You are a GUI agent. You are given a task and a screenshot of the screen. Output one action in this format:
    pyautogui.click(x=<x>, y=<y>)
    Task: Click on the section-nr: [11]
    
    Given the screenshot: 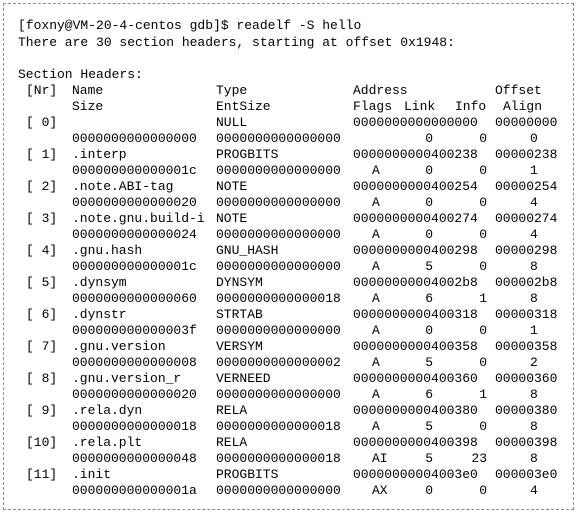 What is the action you would take?
    pyautogui.click(x=42, y=474)
    